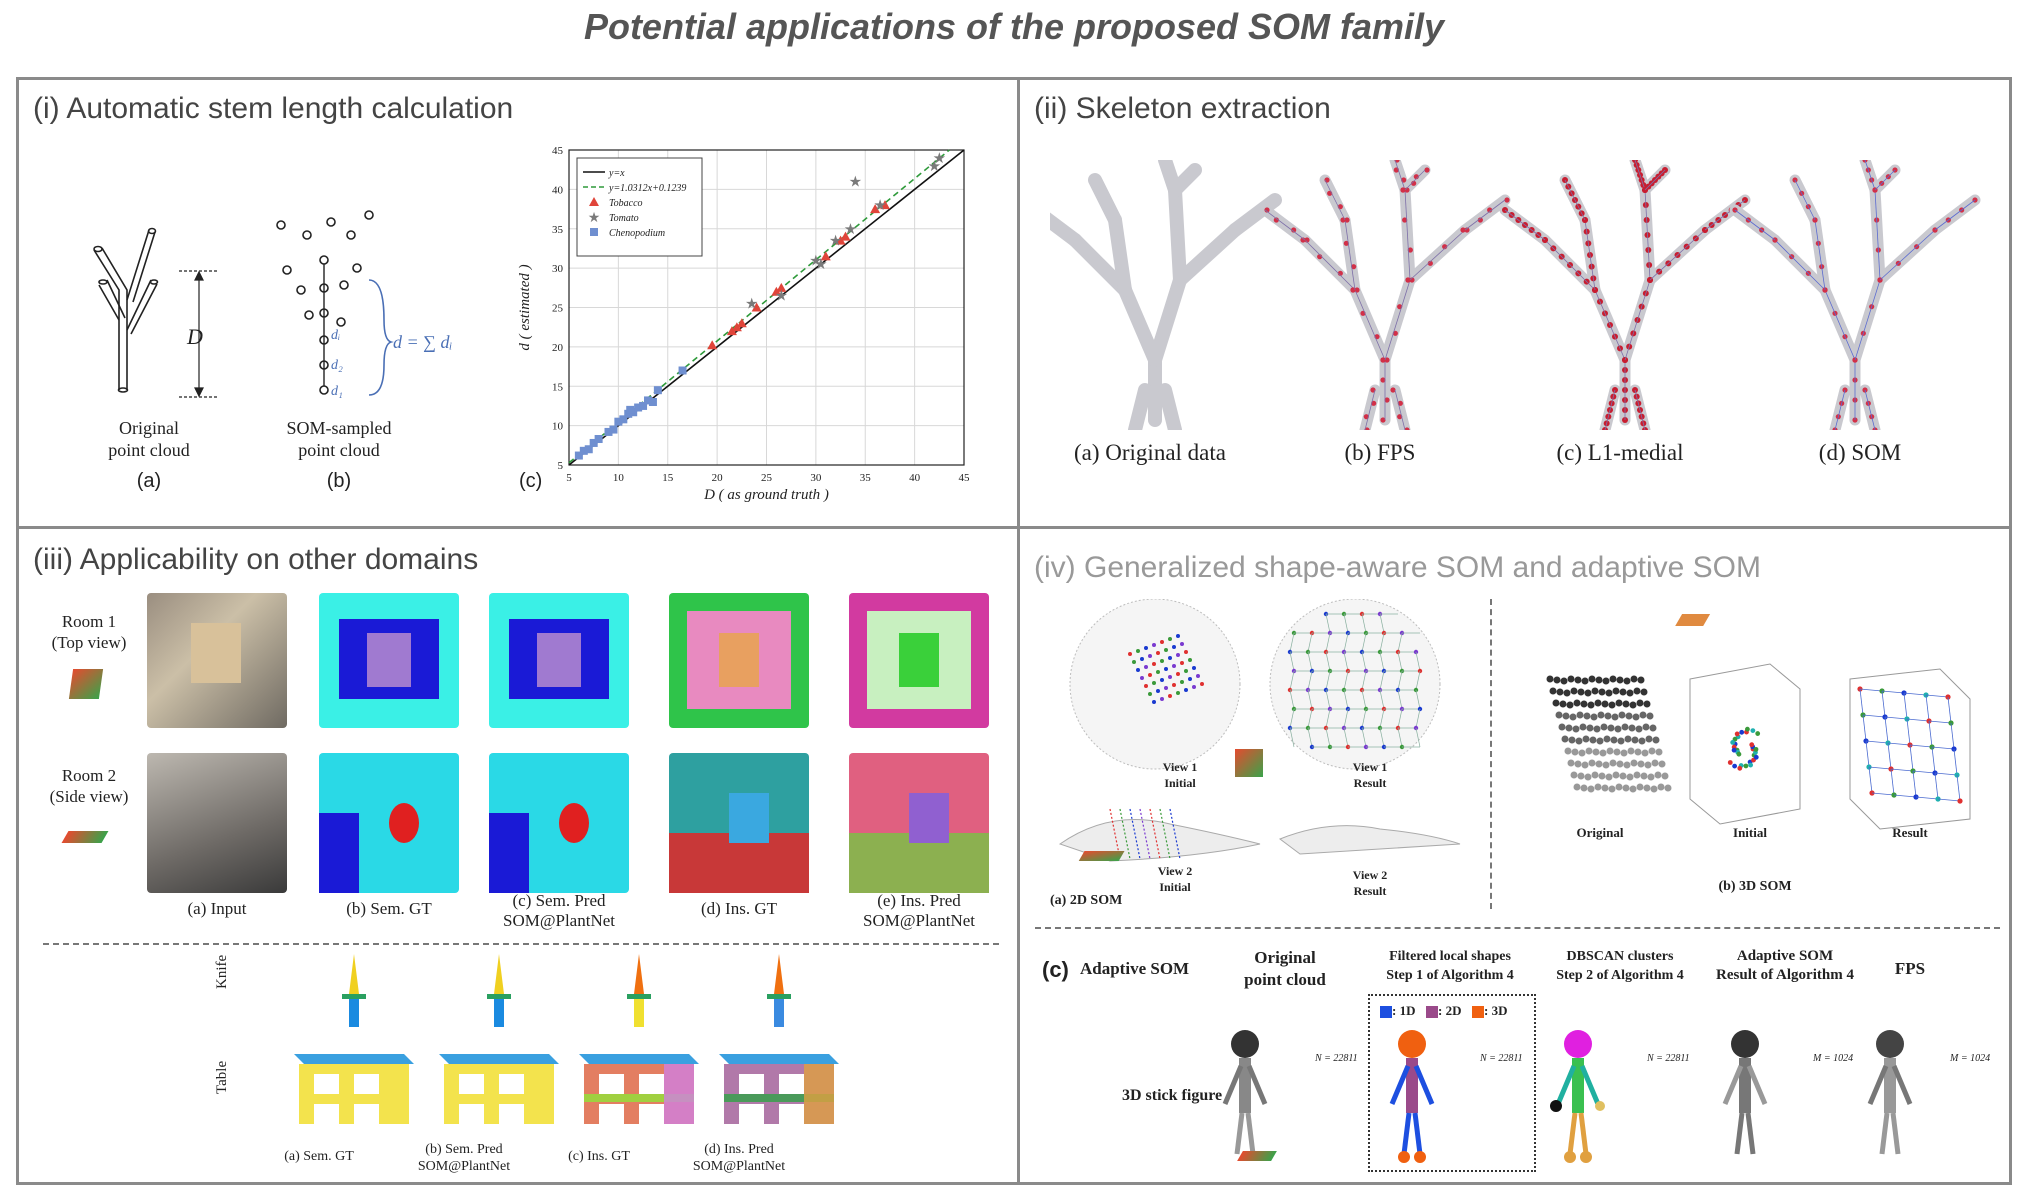 Image resolution: width=2028 pixels, height=1195 pixels. I want to click on room1-sem-gt, so click(389, 660).